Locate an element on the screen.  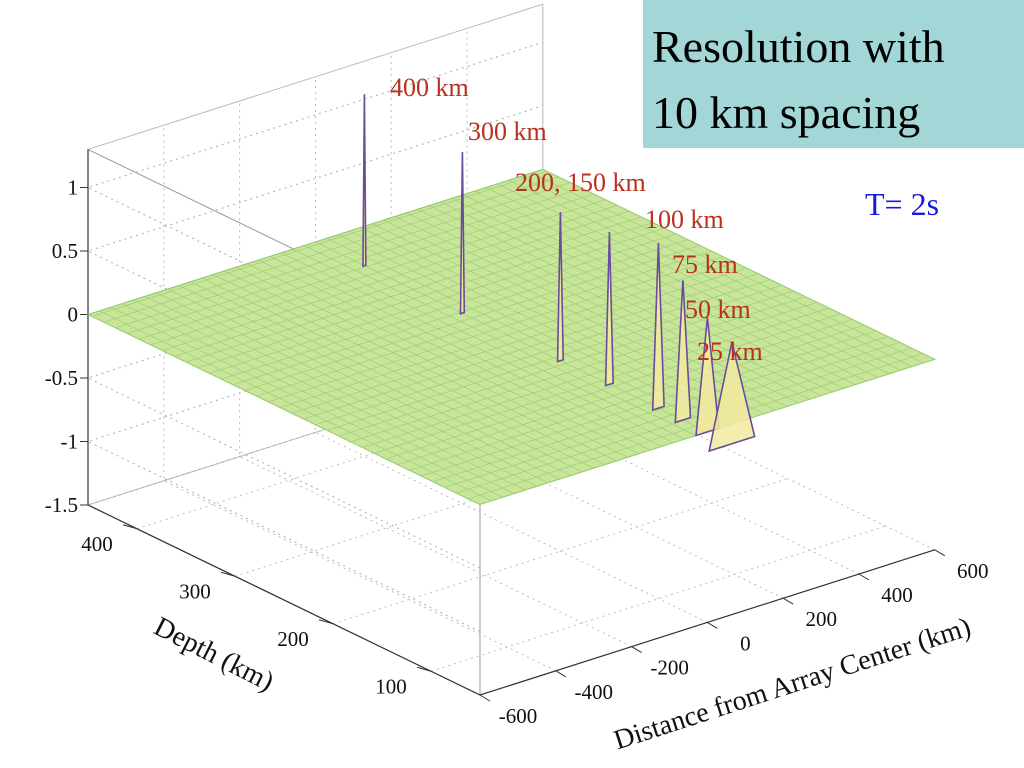
y-tick-label: 300 is located at coordinates (195, 591).